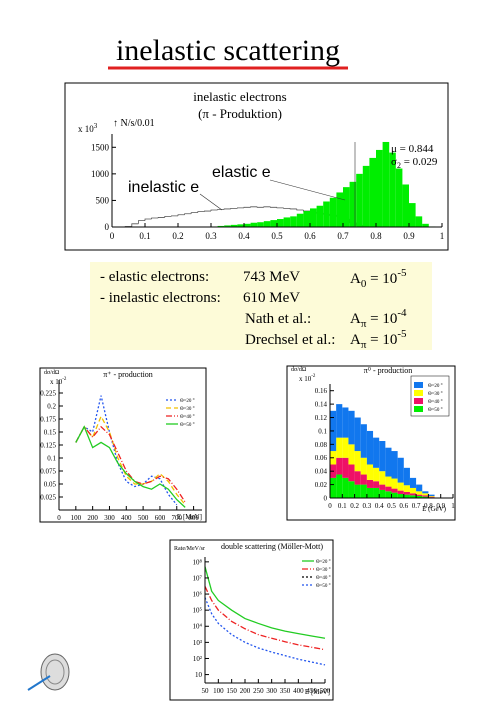 This screenshot has height=708, width=500. Describe the element at coordinates (100, 174) in the screenshot. I see `y-tick-label: 1000` at that location.